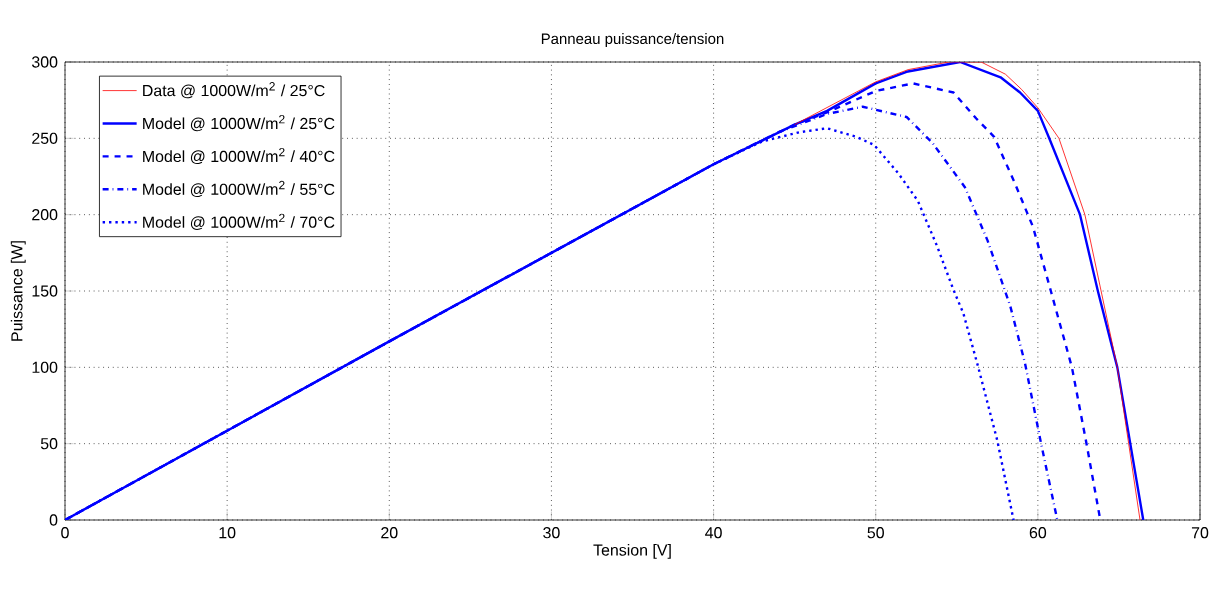  Describe the element at coordinates (1038, 533) in the screenshot. I see `x-tick-label: 60` at that location.